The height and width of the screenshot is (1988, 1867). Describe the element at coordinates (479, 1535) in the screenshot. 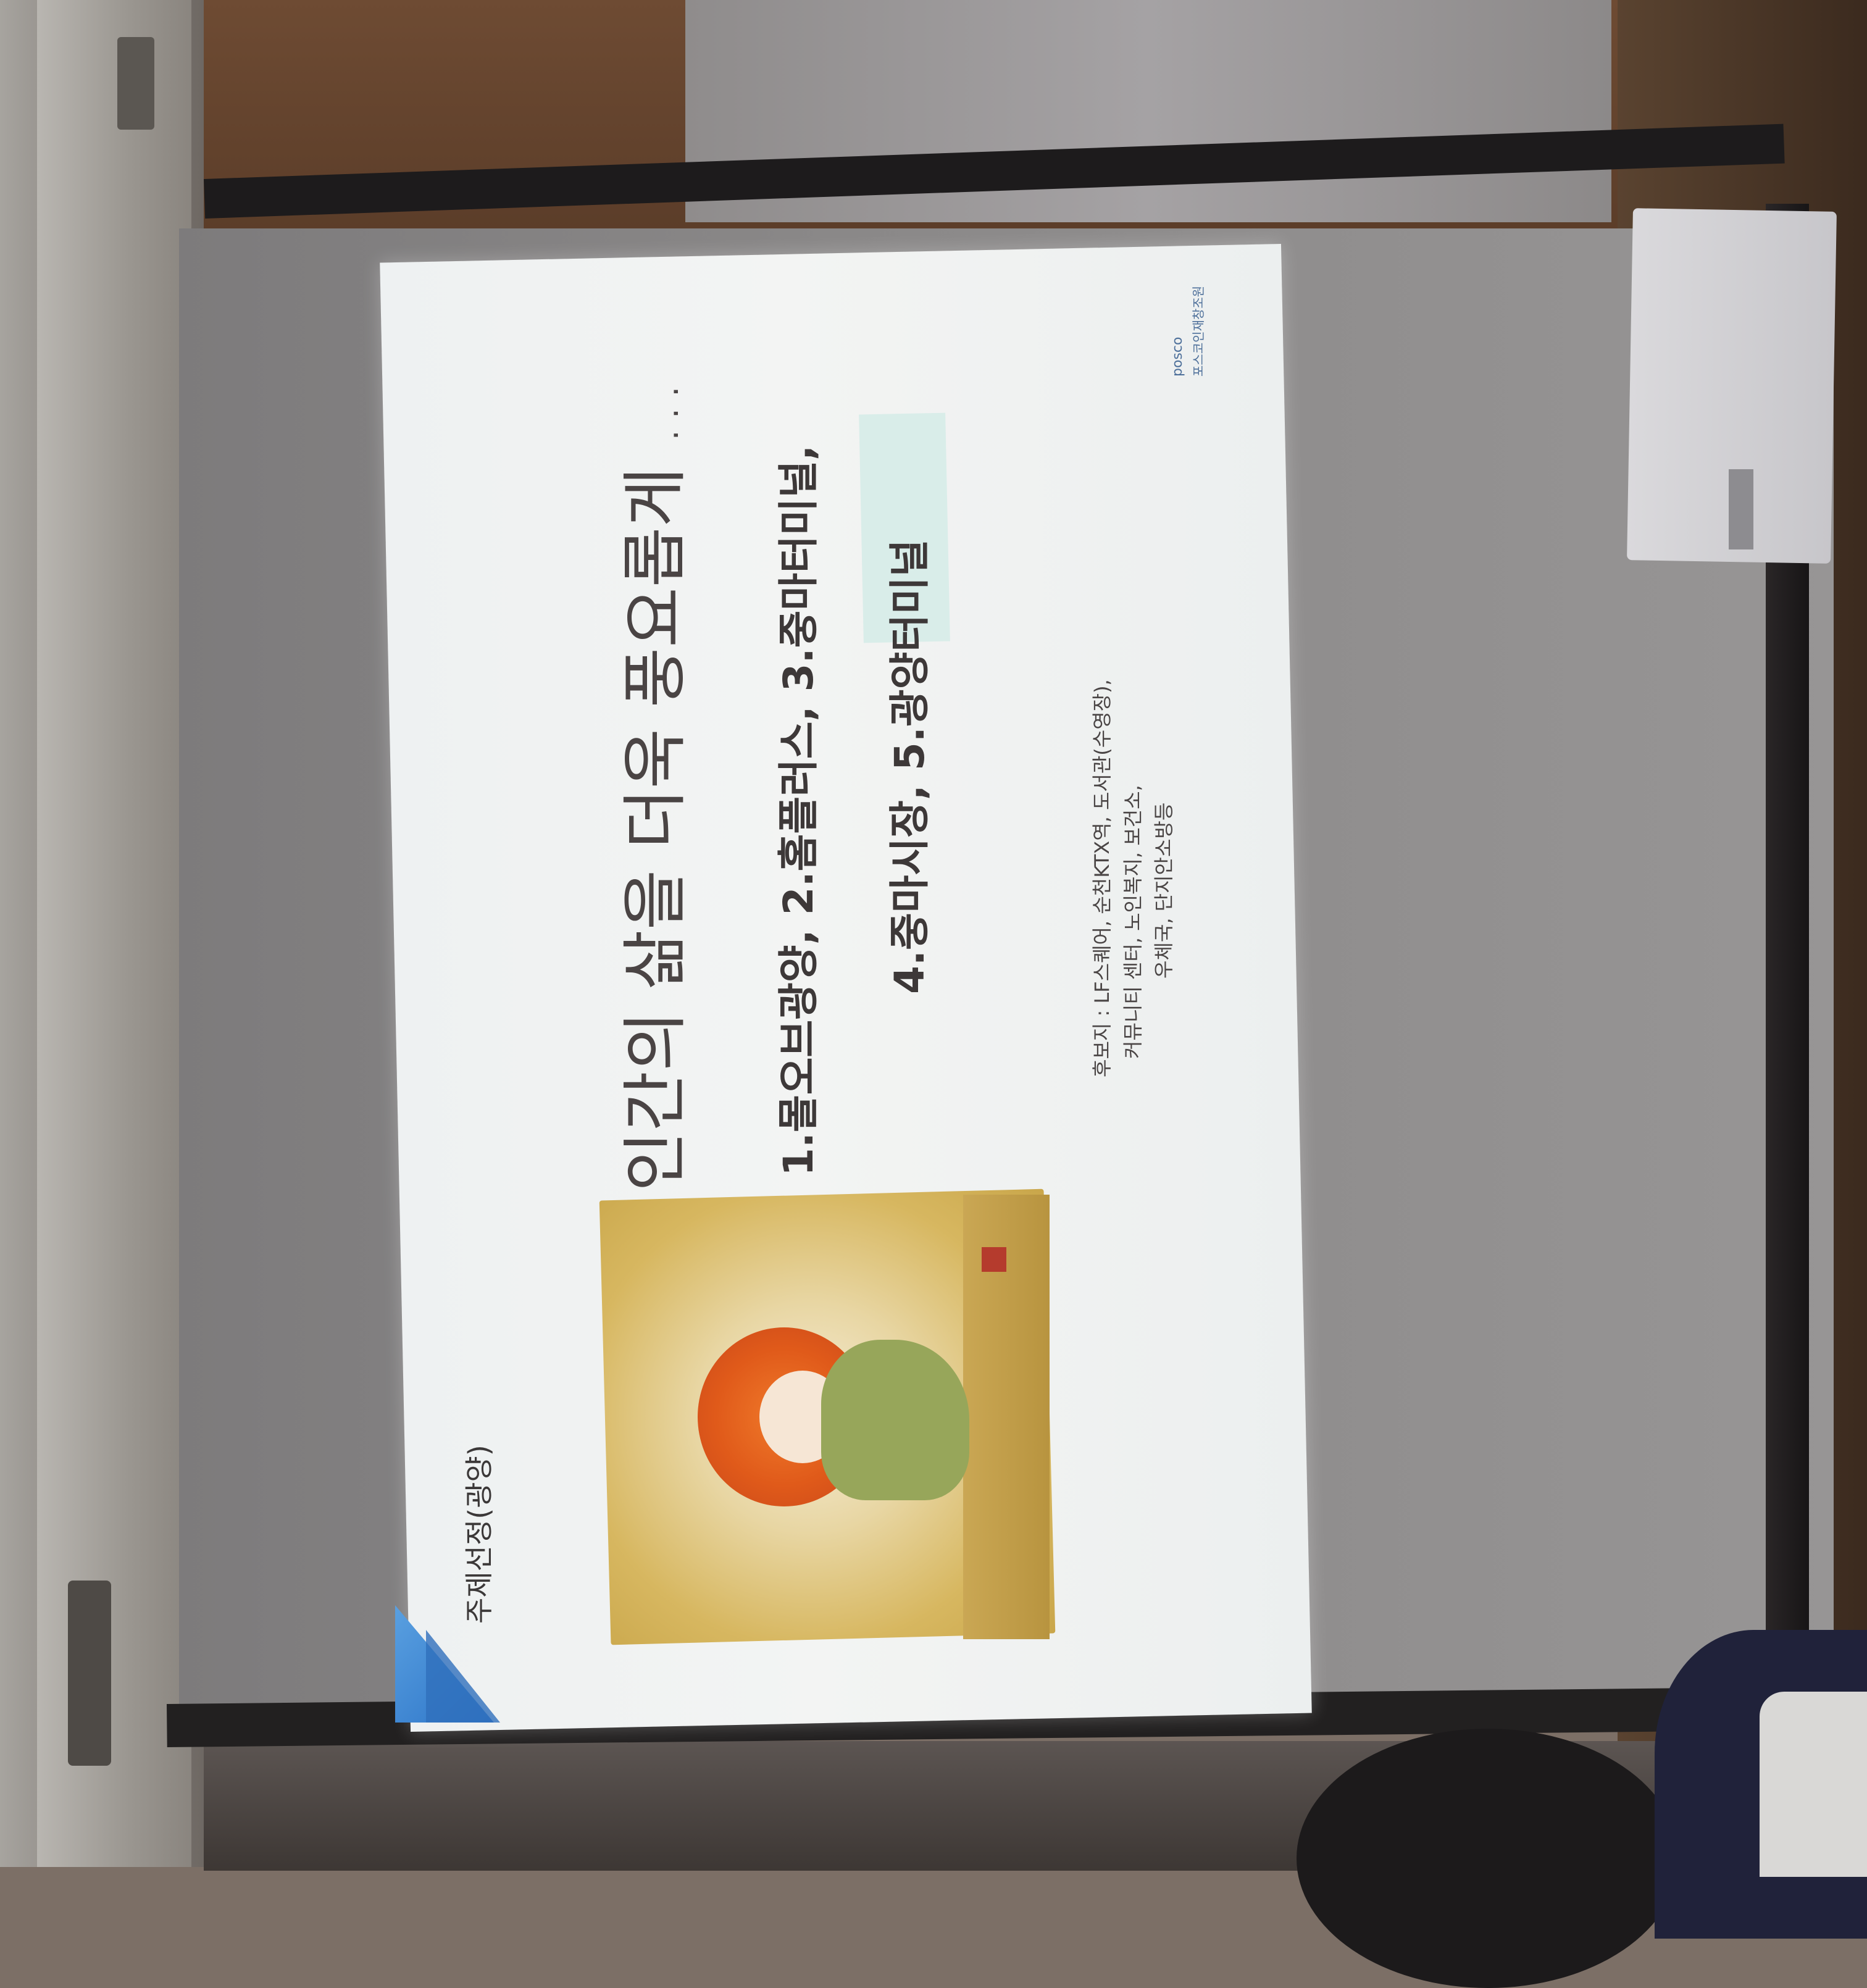

I see `slide-section-label: 주제선정(광양)` at that location.